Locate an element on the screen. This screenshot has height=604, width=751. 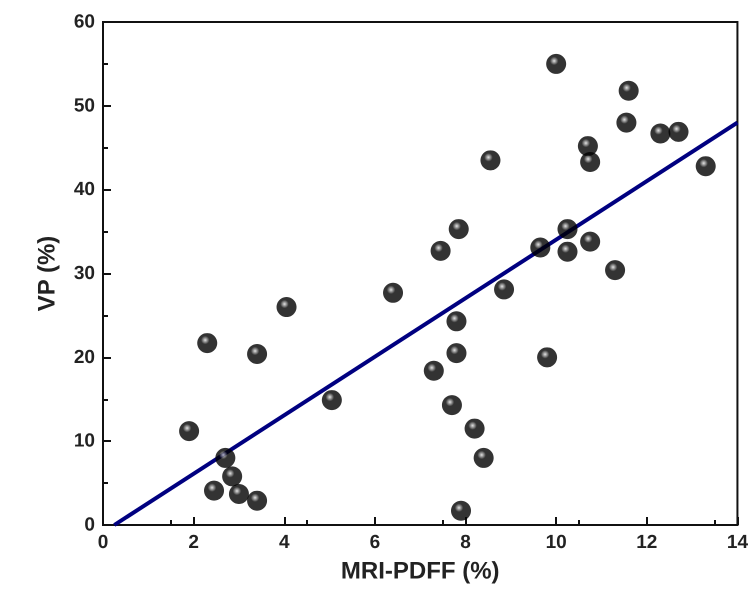
y-tick-label: 10 is located at coordinates (84, 441).